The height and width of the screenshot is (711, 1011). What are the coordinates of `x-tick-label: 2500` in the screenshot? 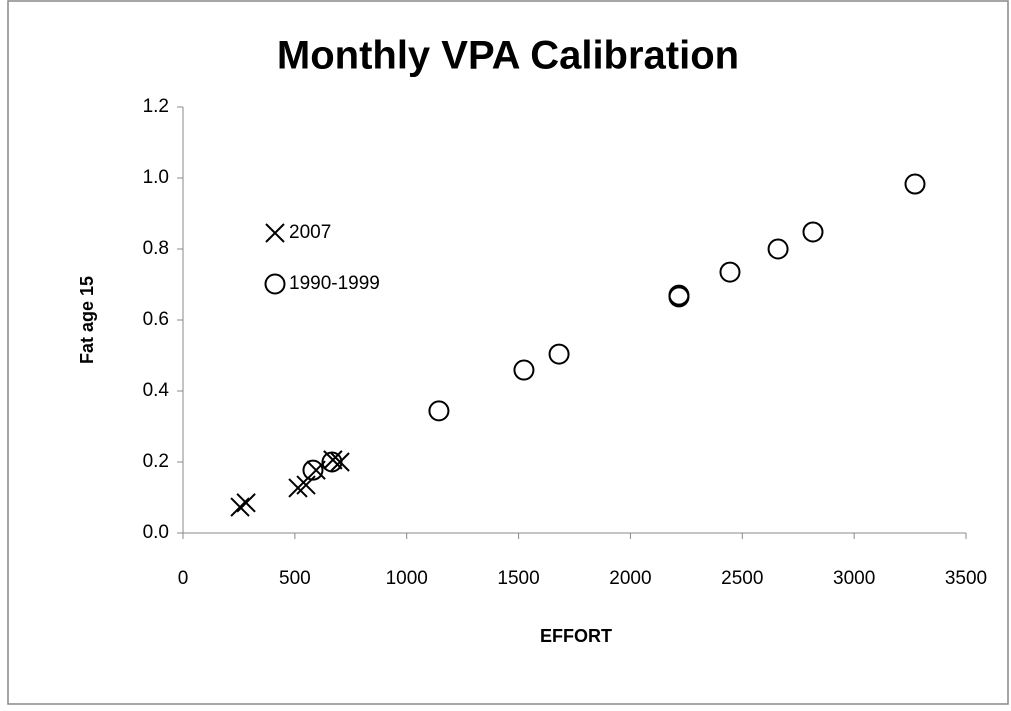 It's located at (742, 578).